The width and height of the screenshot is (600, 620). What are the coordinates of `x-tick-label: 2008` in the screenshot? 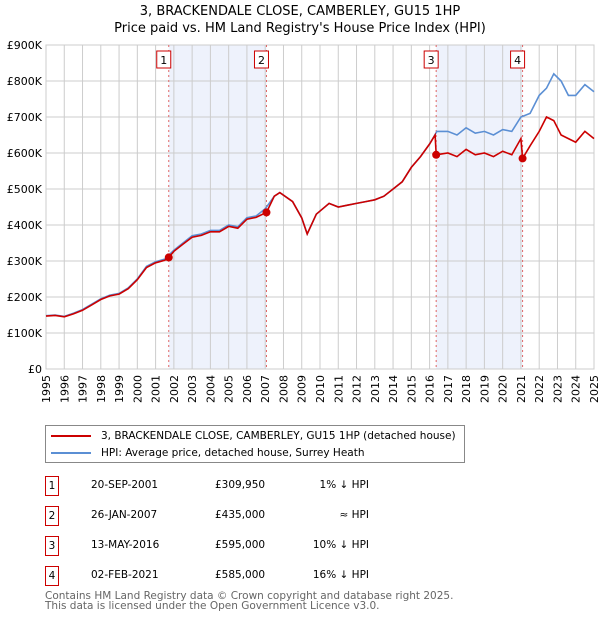 It's located at (283, 389).